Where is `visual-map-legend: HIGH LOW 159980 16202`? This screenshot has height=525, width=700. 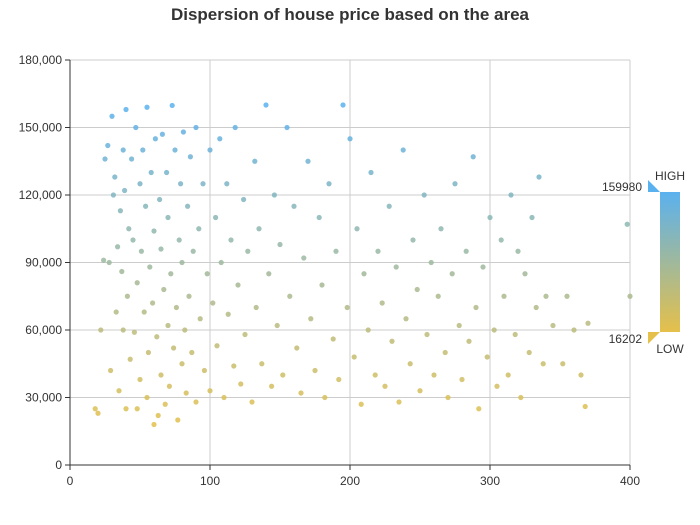
visual-map-legend: HIGH LOW 159980 16202 is located at coordinates (643, 262).